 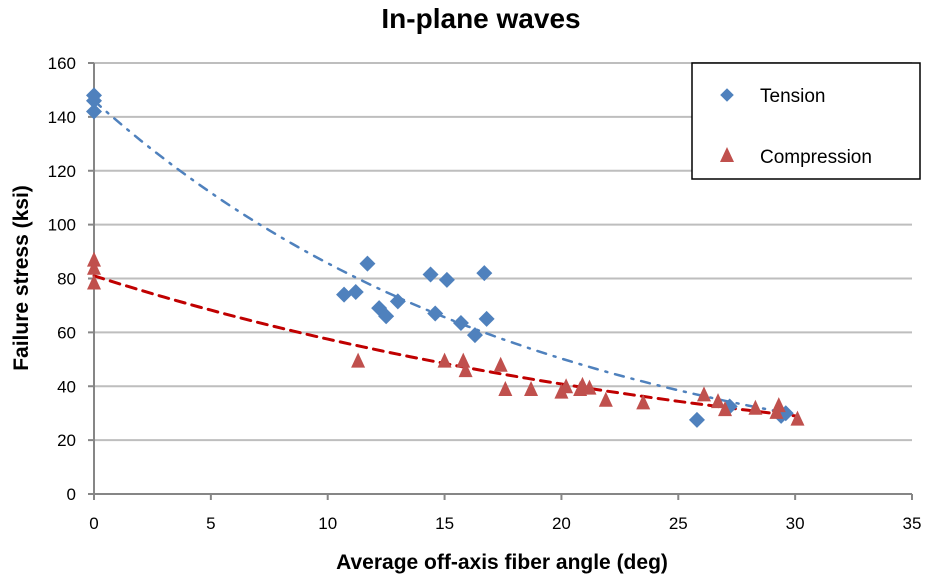 What do you see at coordinates (210, 523) in the screenshot?
I see `x-tick-label: 5` at bounding box center [210, 523].